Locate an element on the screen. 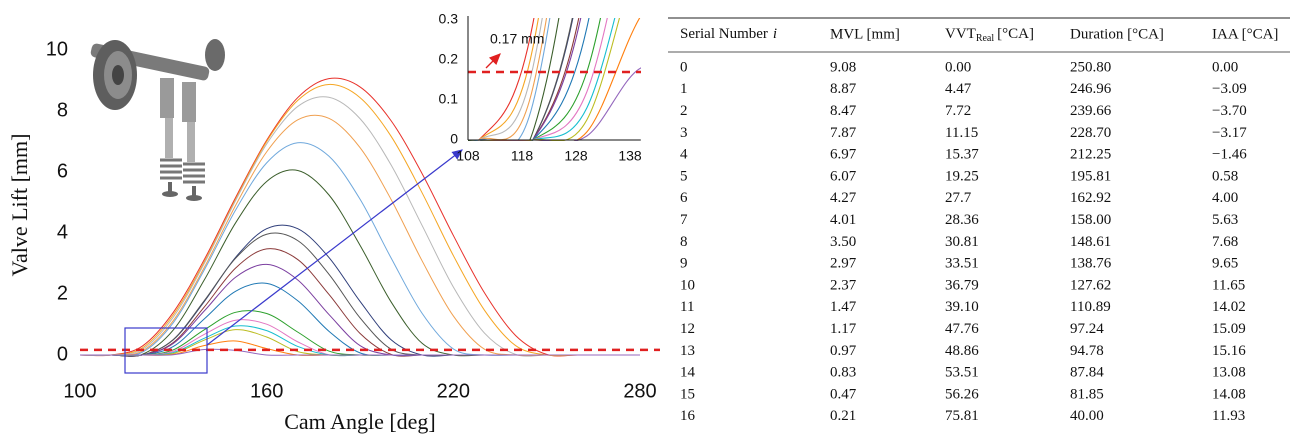 This screenshot has height=435, width=1298. x-tick-label: 128 is located at coordinates (576, 156).